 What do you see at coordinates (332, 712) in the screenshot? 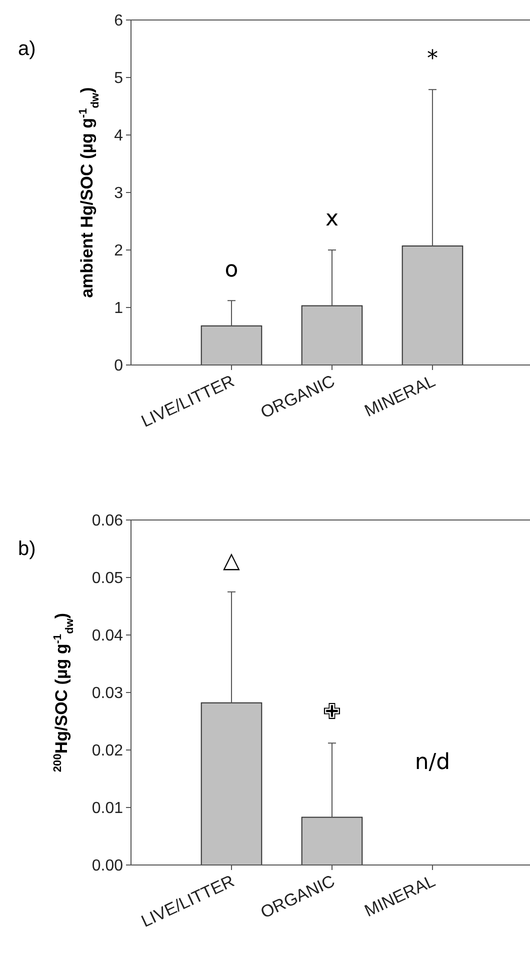
I see `annotation: ✙` at bounding box center [332, 712].